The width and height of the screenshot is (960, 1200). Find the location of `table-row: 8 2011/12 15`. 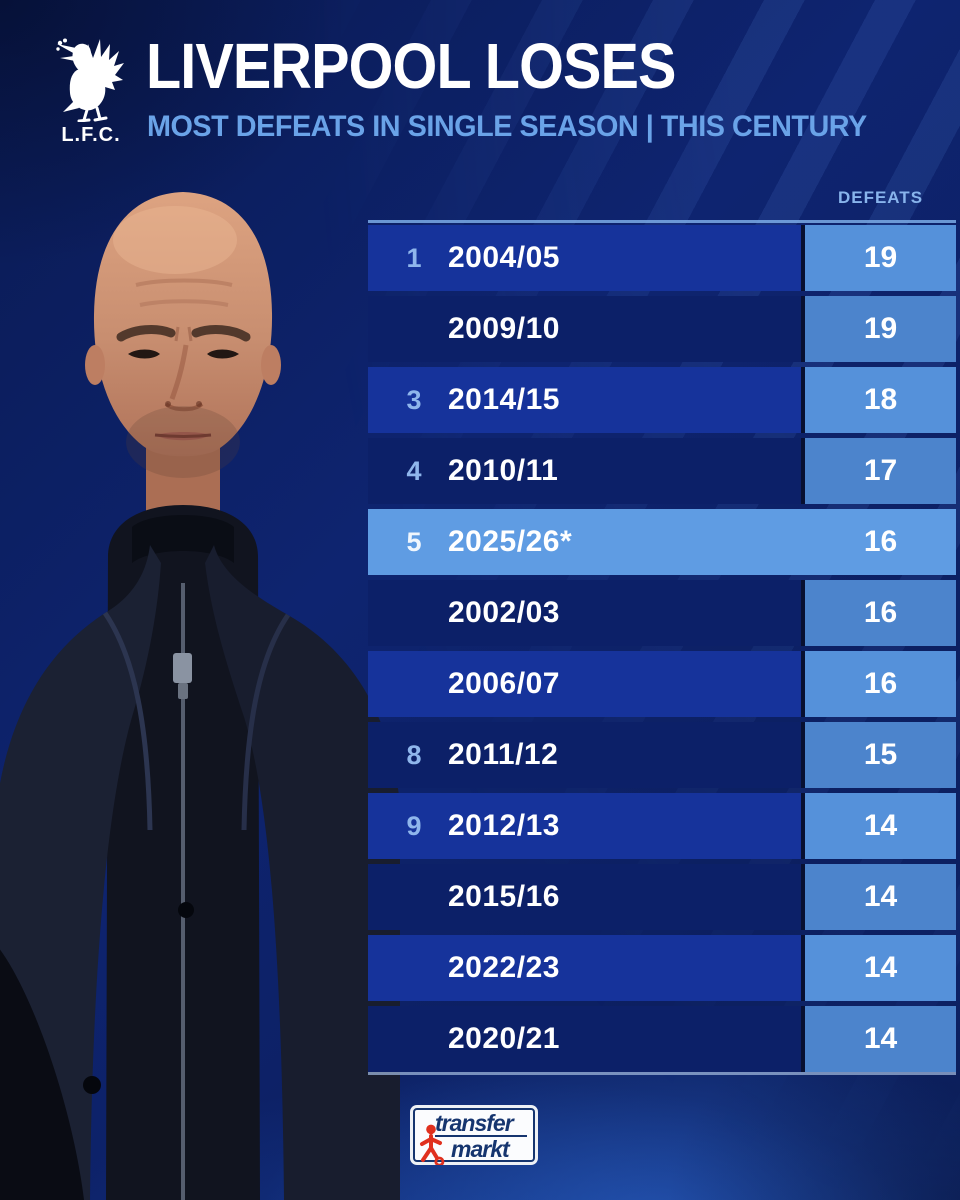

table-row: 8 2011/12 15 is located at coordinates (662, 755).